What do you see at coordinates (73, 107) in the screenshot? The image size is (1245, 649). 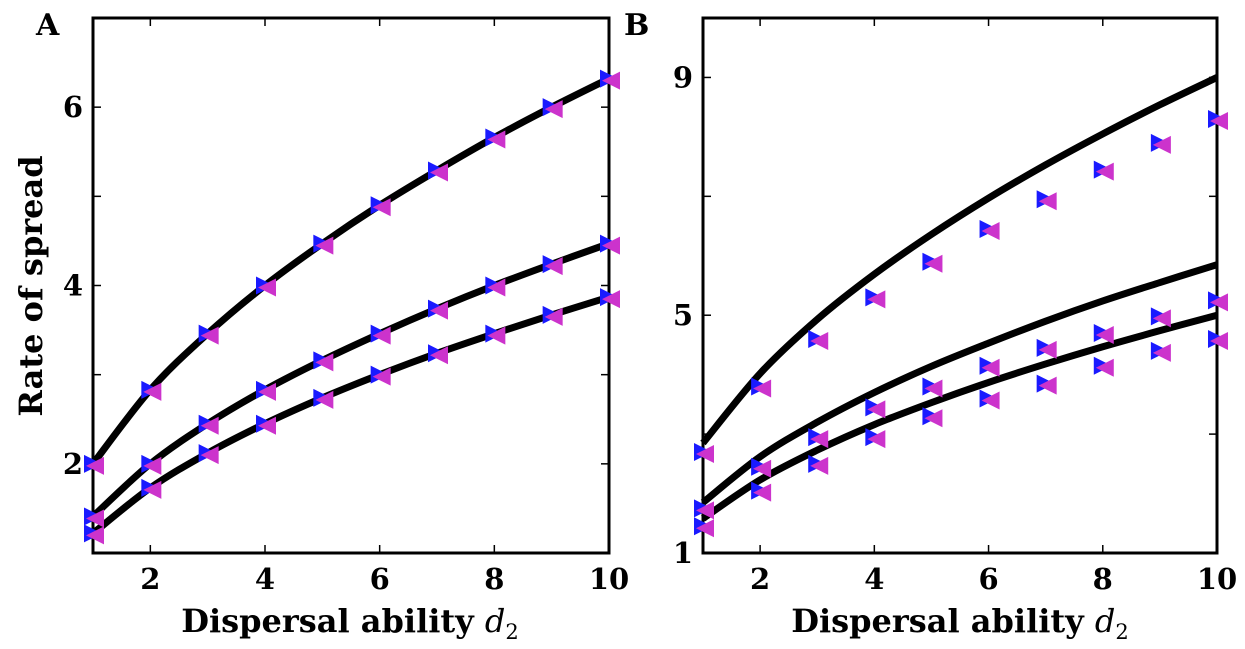 I see `y-tick-label-a: 6` at bounding box center [73, 107].